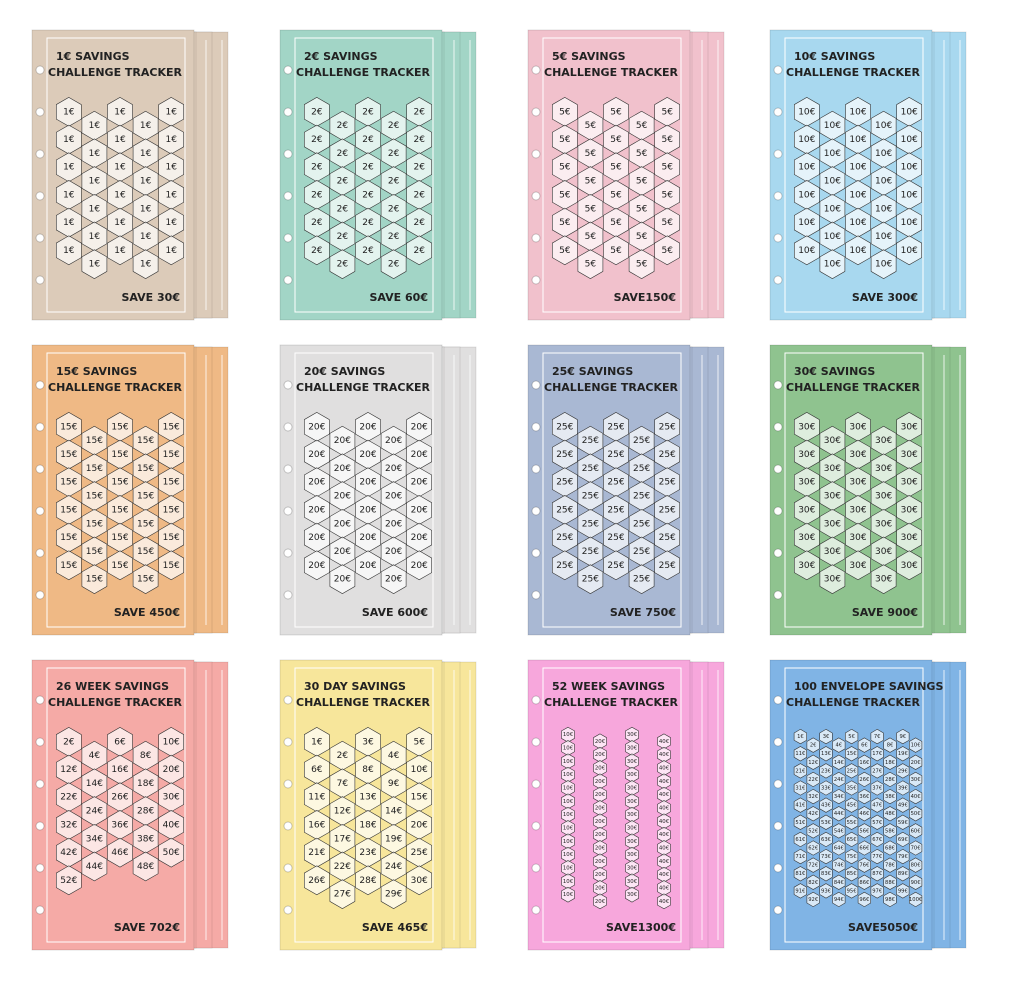  I want to click on hex-label: 28€, so click(890, 780).